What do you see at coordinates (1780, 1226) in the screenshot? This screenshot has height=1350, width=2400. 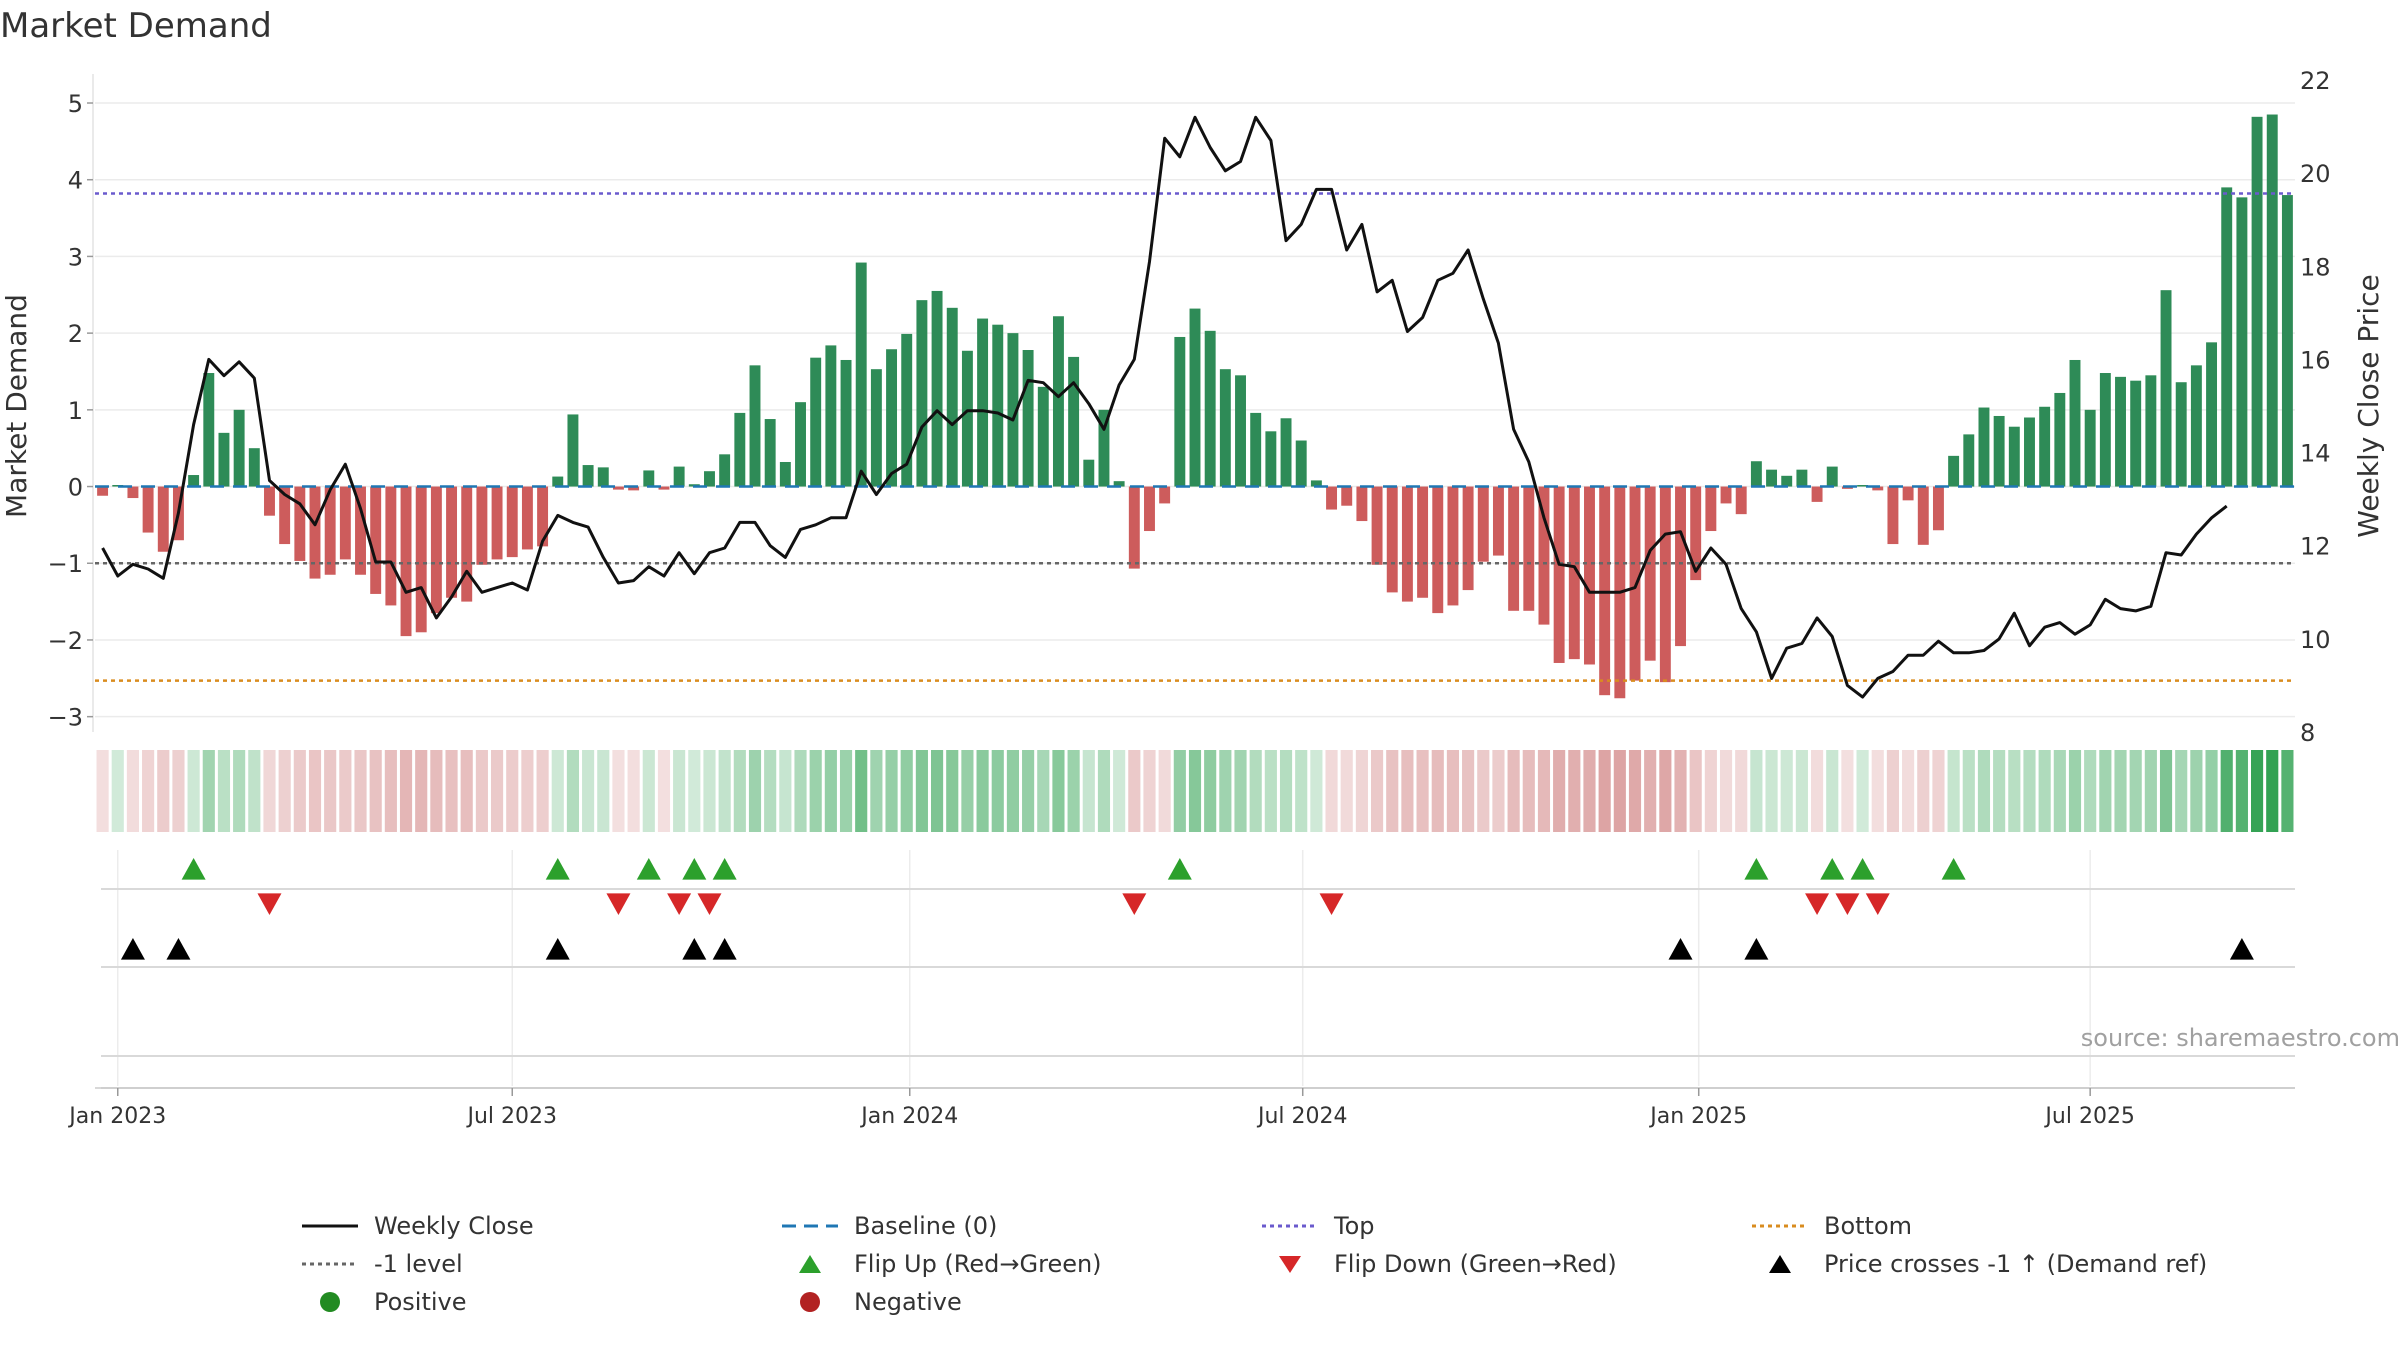 I see `legend-bottom-icon` at bounding box center [1780, 1226].